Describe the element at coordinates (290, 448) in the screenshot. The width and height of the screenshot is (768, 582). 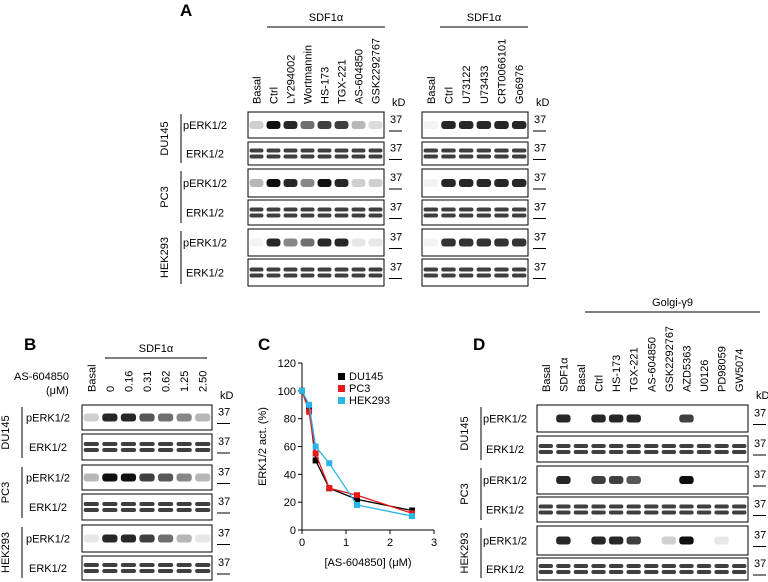
I see `y-tick-label: 60` at that location.